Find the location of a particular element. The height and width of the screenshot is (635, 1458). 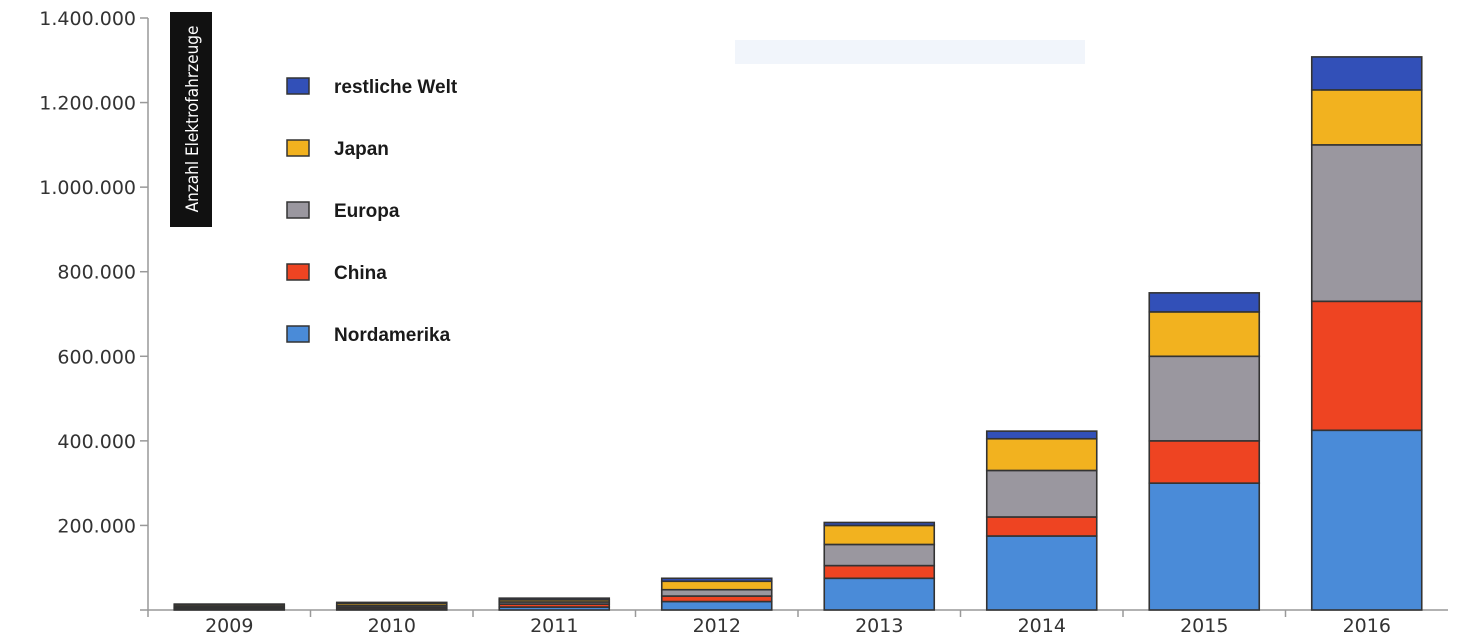

y-axis-label: Anzahl Elektrofahrzeuge is located at coordinates (191, 119).